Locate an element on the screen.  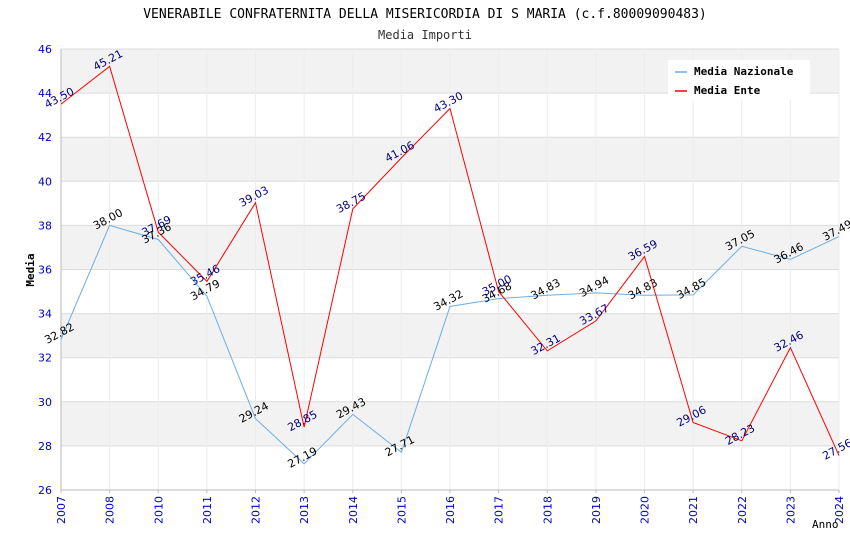
y-axis-ticks: 26 28 30 32 34 36 38 40 42 44 46 is located at coordinates (45, 270).